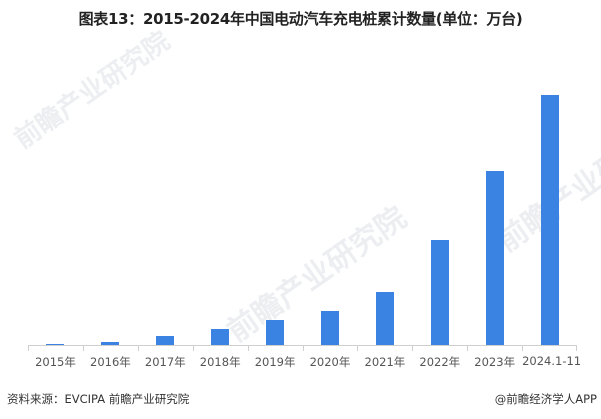  What do you see at coordinates (385, 362) in the screenshot?
I see `x-tick-label: 2021年` at bounding box center [385, 362].